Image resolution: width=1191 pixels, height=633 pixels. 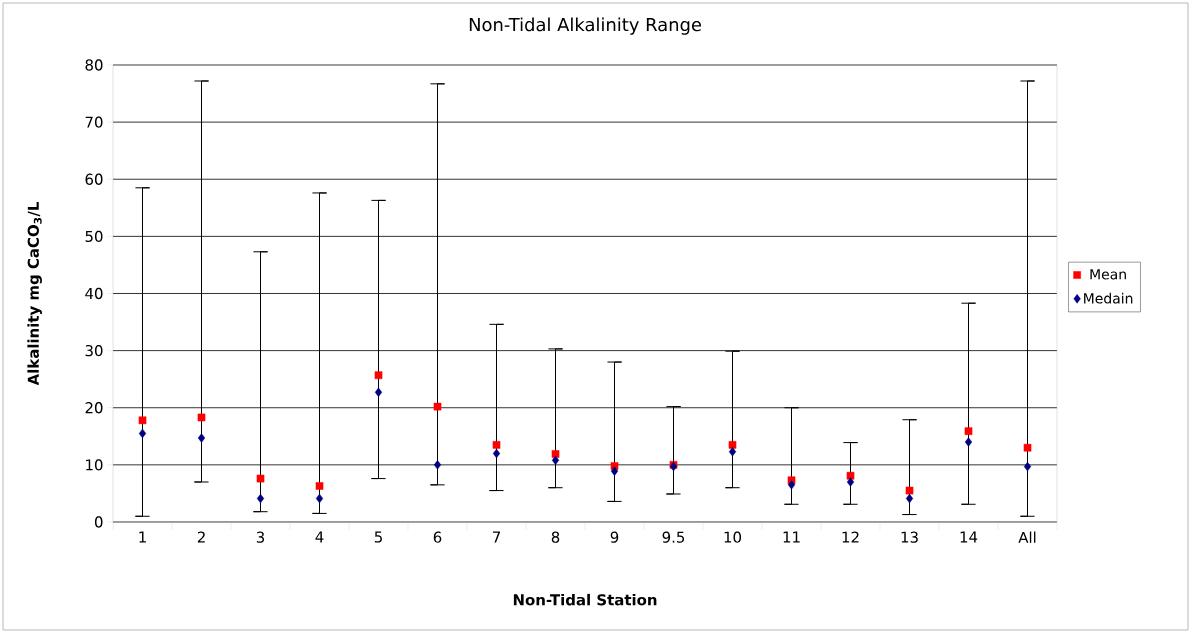 What do you see at coordinates (791, 537) in the screenshot?
I see `x-tick-label: 11` at bounding box center [791, 537].